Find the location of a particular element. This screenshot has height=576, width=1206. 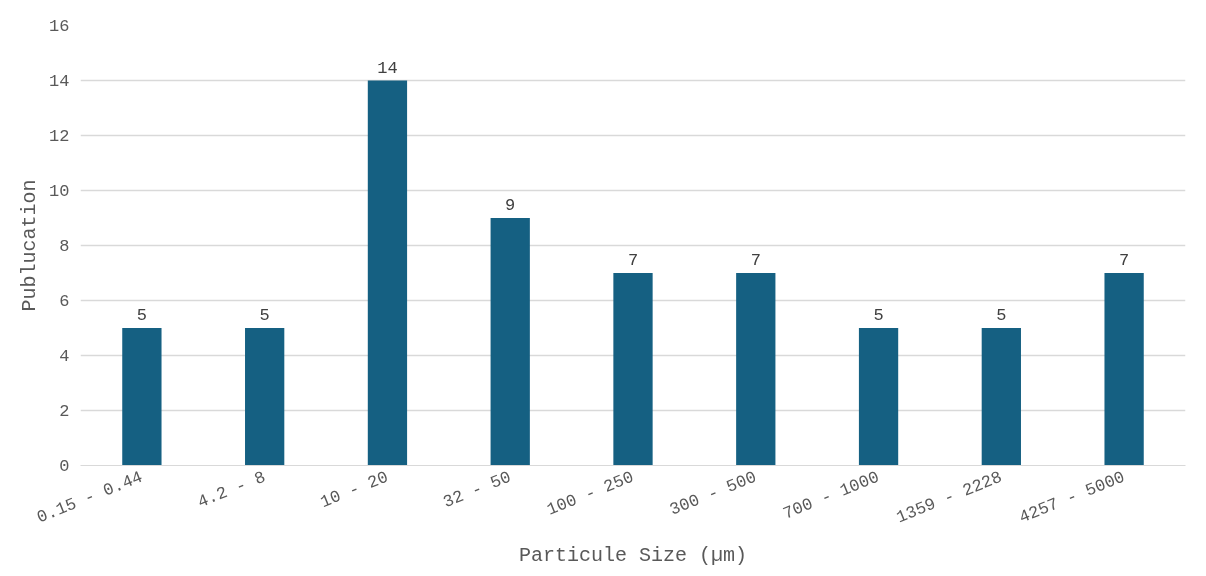

x-tick-label: 4.2 - 8 is located at coordinates (231, 490).